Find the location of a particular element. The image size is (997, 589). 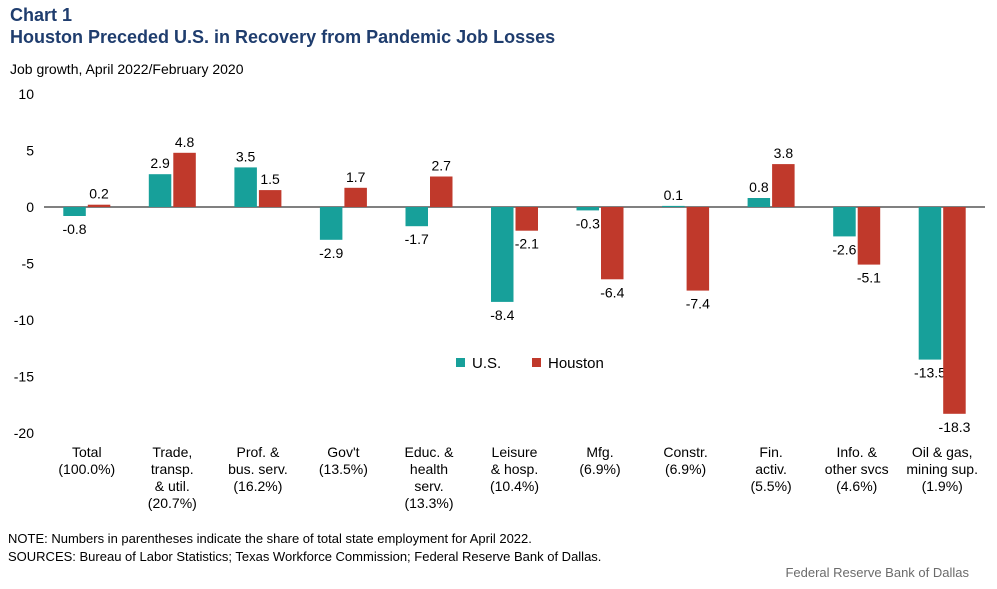

x-tick-label: Prof. & is located at coordinates (258, 452).